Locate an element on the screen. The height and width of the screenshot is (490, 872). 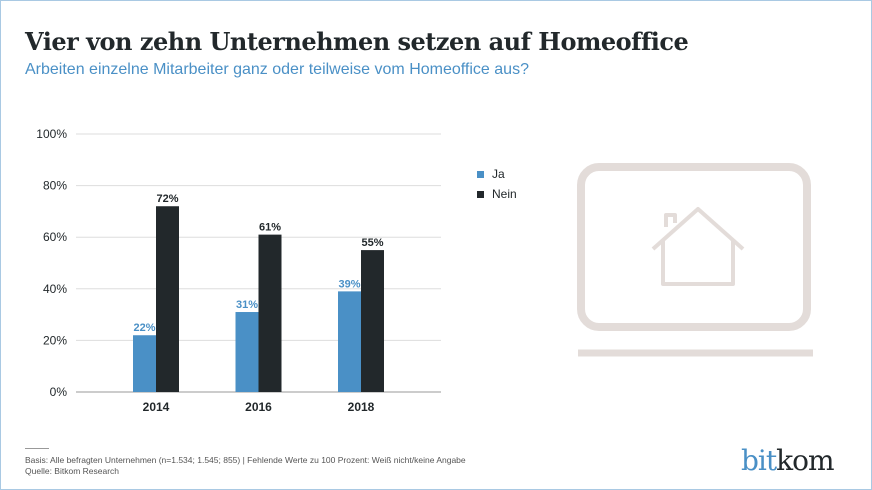
legend-item-ja: Ja is located at coordinates (497, 174).